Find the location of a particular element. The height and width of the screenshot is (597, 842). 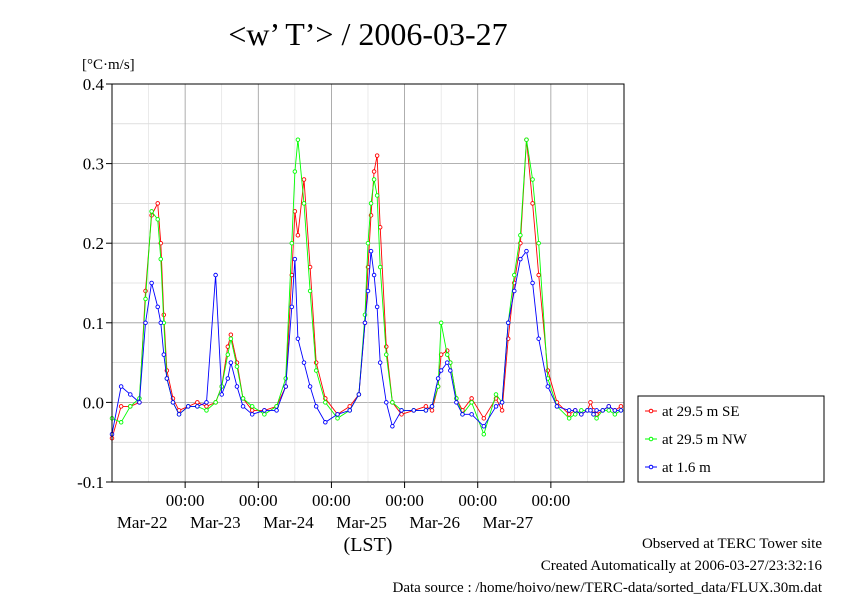

y-tick-label: -0.1 is located at coordinates (90, 482).